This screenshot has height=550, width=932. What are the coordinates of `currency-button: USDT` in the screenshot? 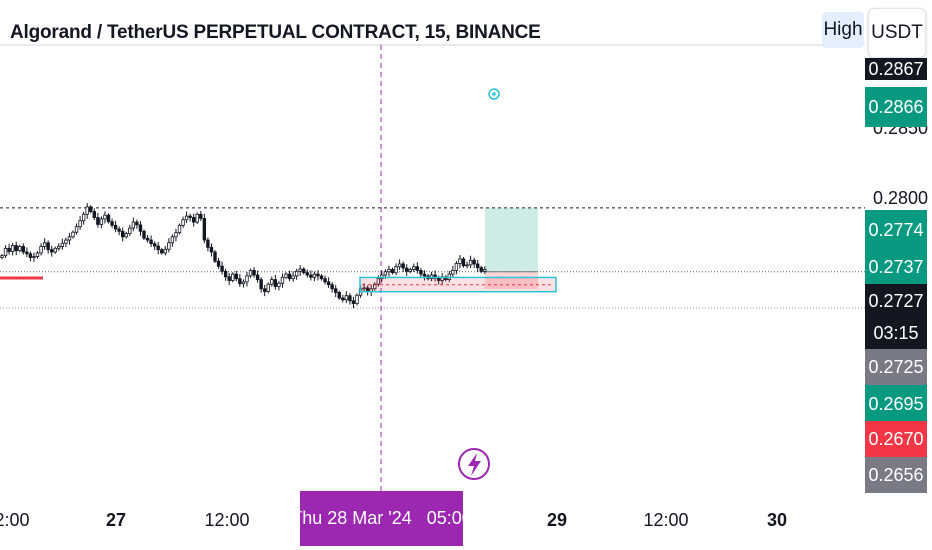 It's located at (897, 33).